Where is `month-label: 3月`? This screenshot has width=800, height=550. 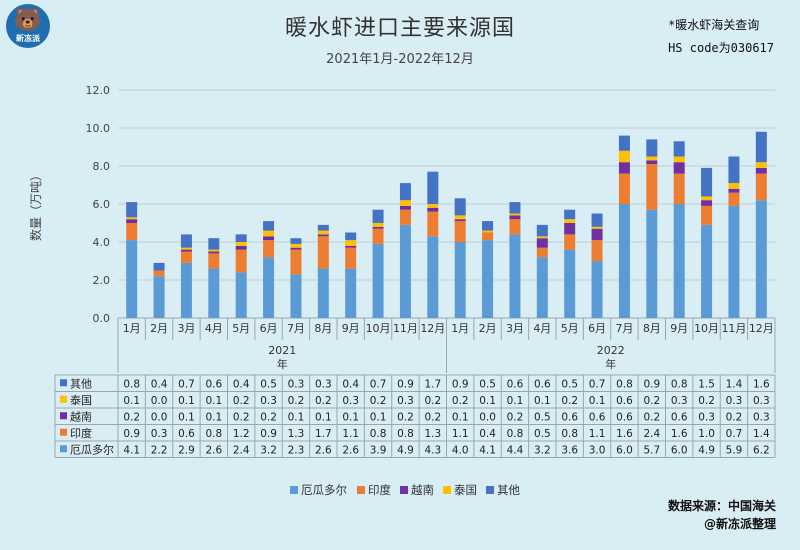 month-label: 3月 is located at coordinates (186, 328).